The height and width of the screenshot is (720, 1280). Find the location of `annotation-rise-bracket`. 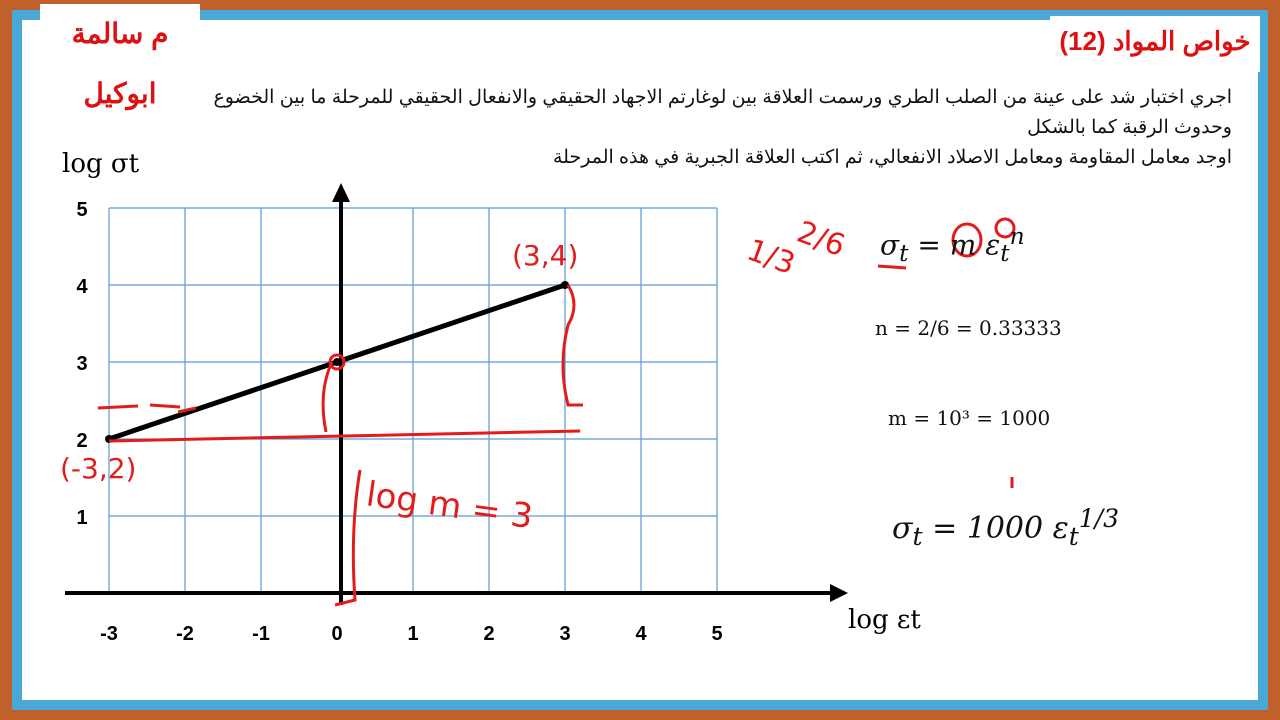

annotation-rise-bracket is located at coordinates (572, 345).